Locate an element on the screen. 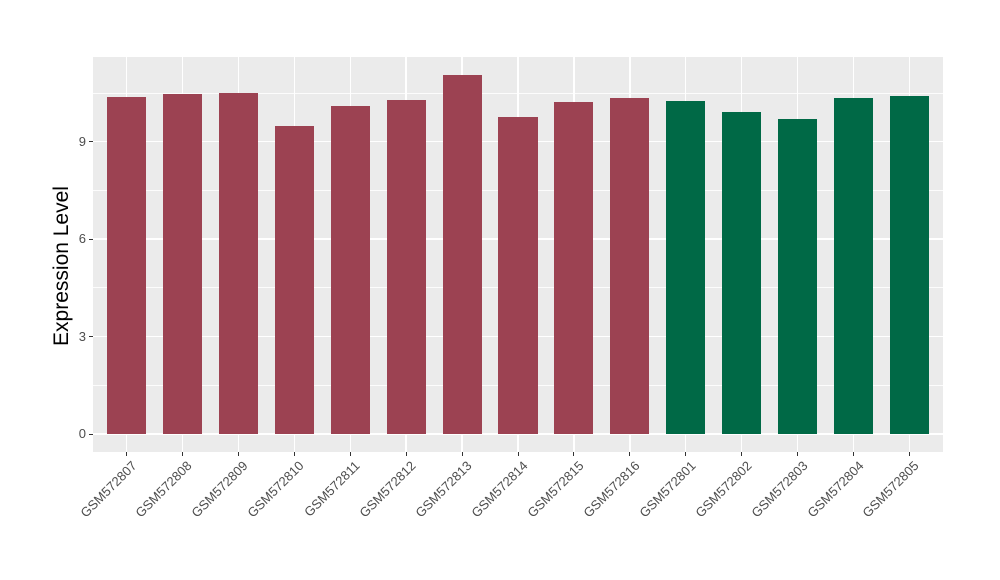  y-tick-label: 3 is located at coordinates (82, 336).